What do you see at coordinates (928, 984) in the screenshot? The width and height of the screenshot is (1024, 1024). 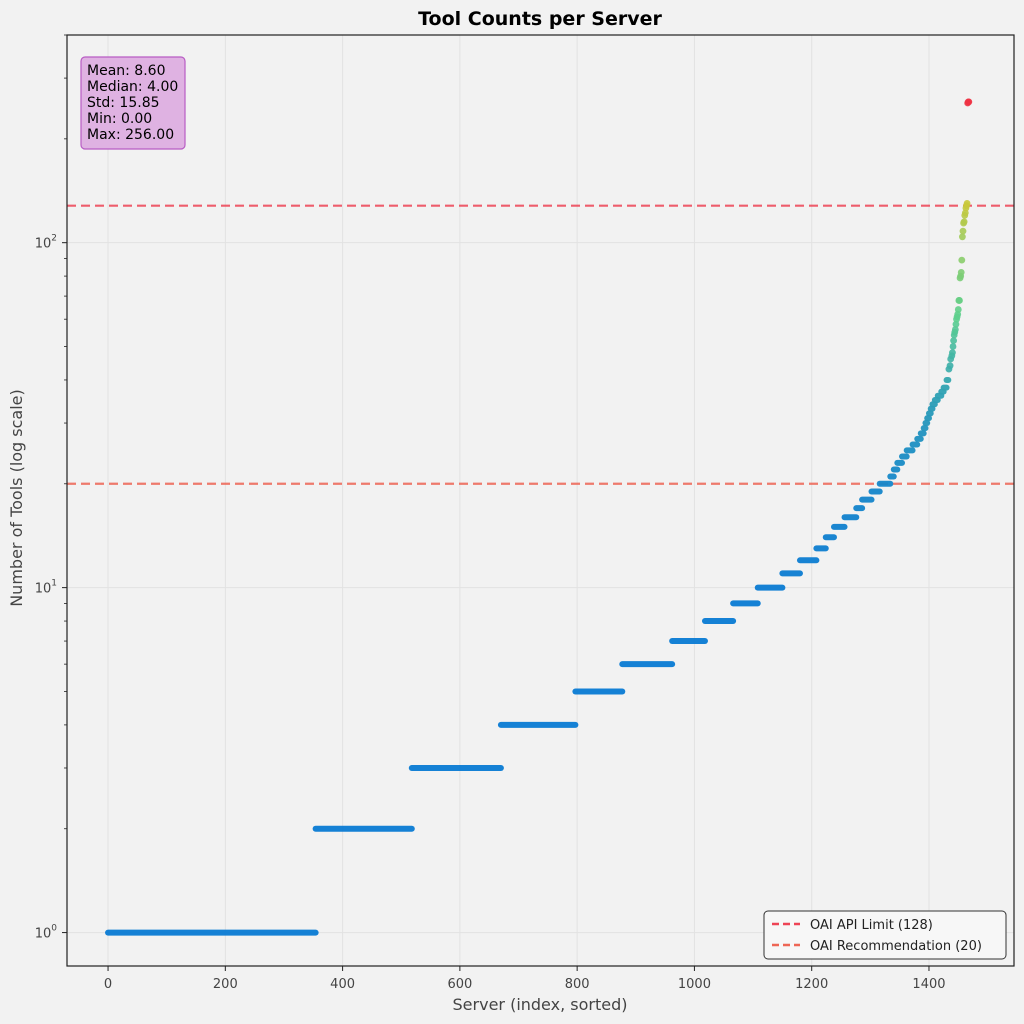 I see `x-tick-label: 1400` at bounding box center [928, 984].